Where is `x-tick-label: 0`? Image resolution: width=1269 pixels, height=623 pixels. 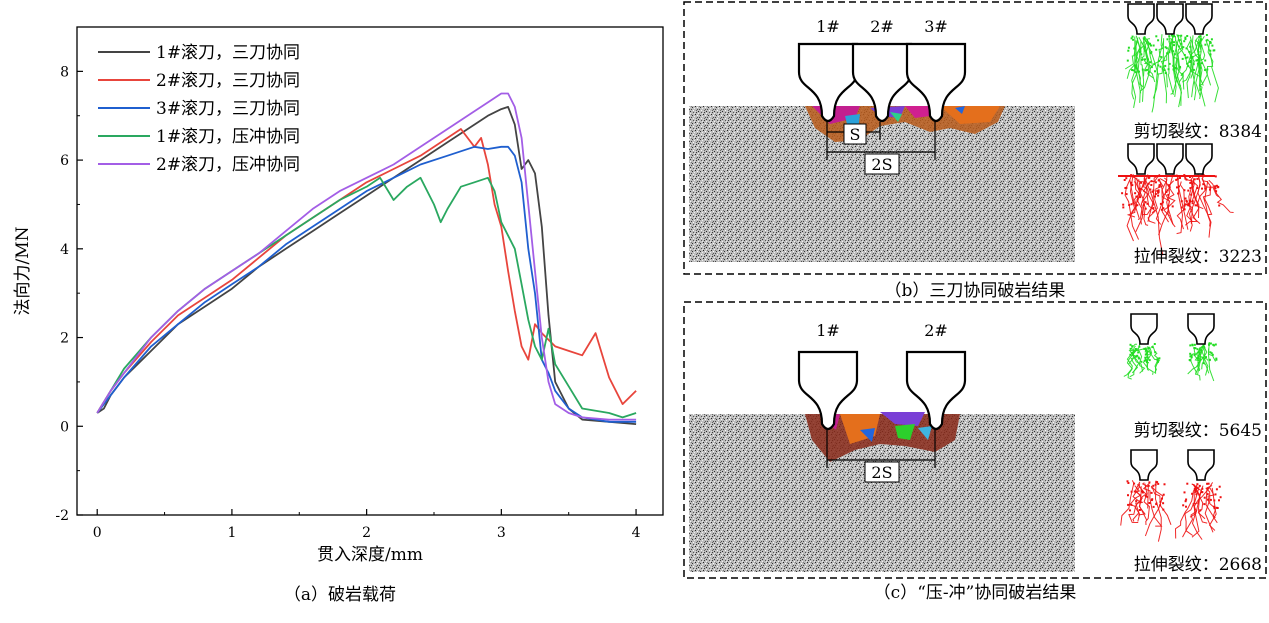 x-tick-label: 0 is located at coordinates (97, 533).